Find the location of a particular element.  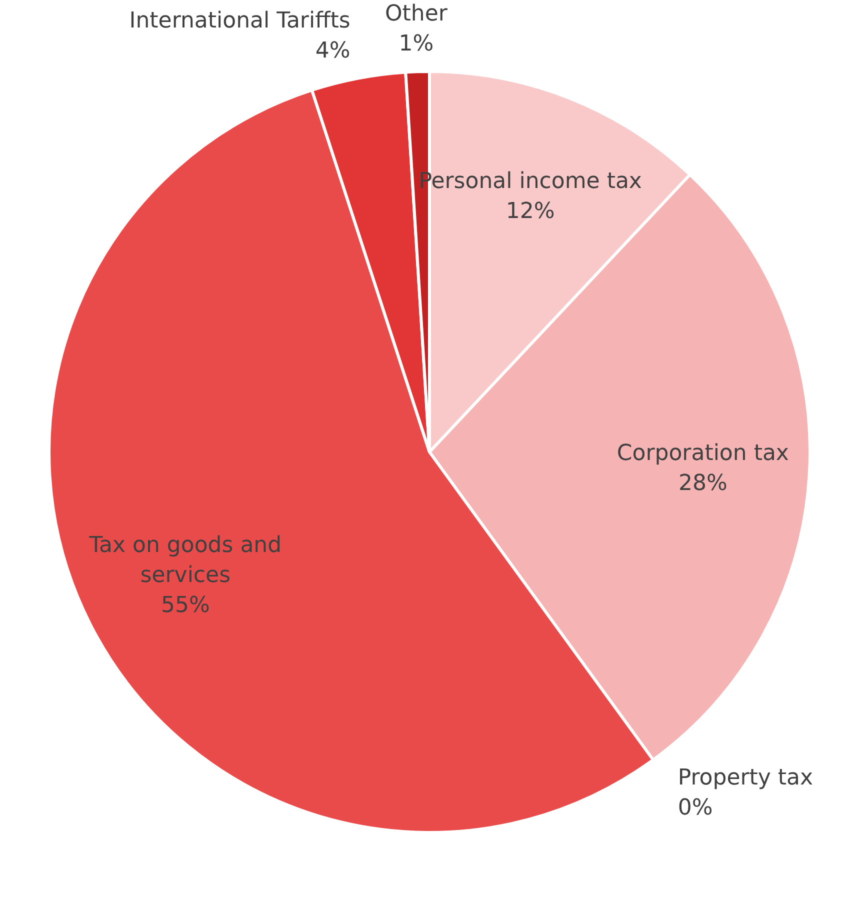

slice-label: Other is located at coordinates (416, 13).